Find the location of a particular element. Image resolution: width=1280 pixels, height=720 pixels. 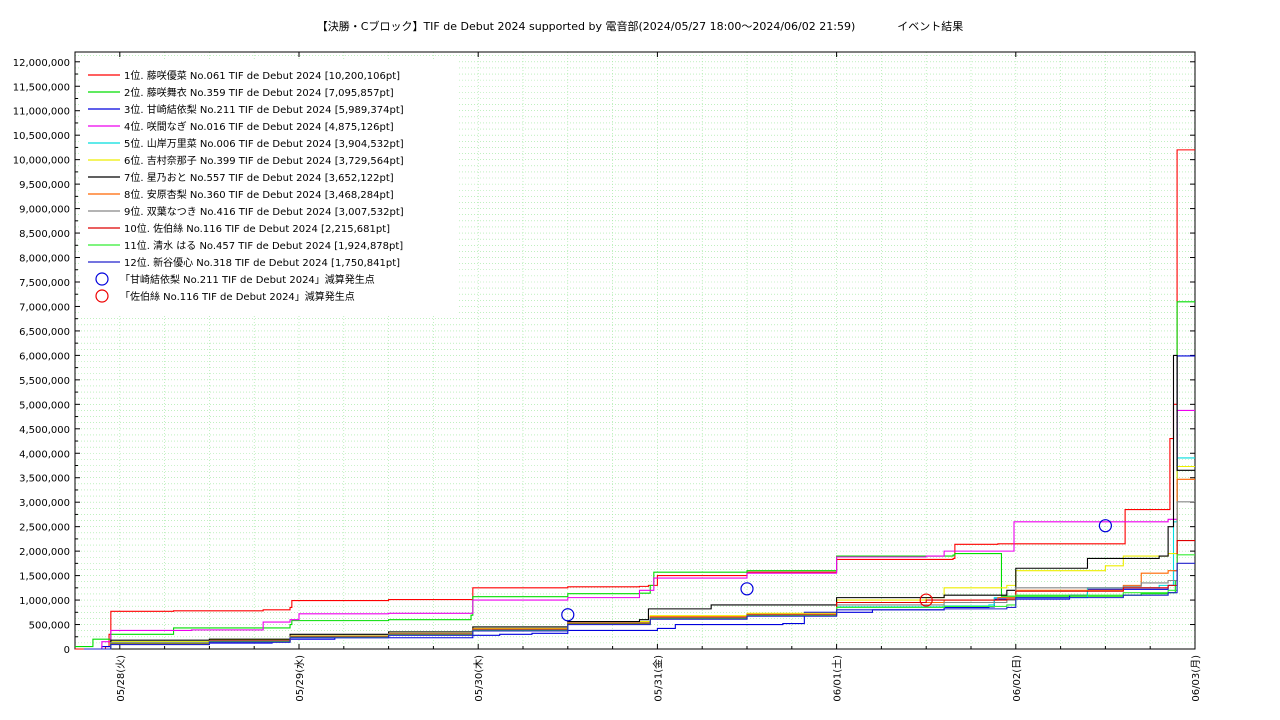

legend-box is located at coordinates (269, 187).